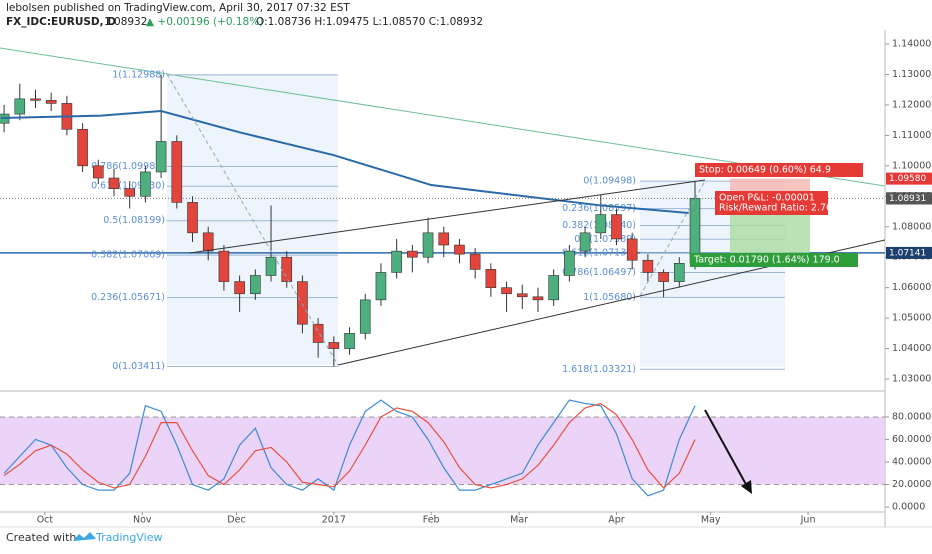 The height and width of the screenshot is (554, 932). Describe the element at coordinates (911, 348) in the screenshot. I see `y-tick-label: 1.04000` at that location.